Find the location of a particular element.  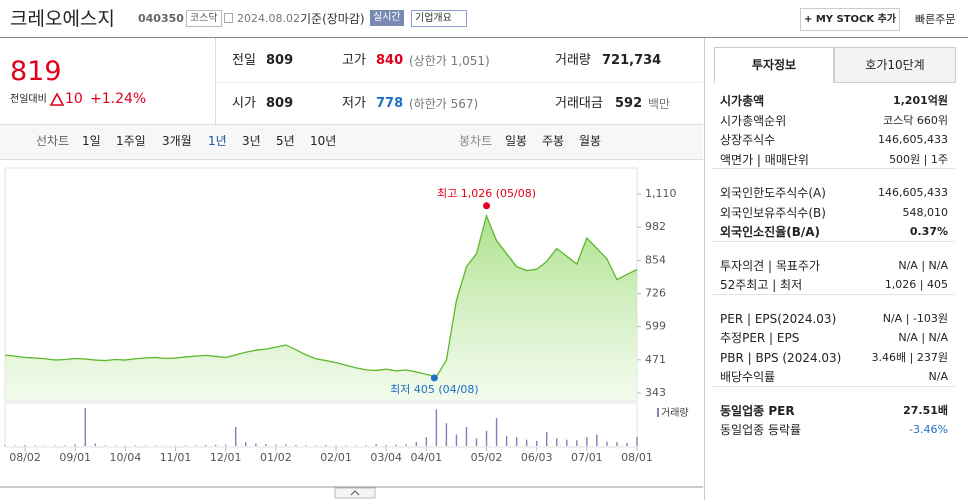

x-tick-label: 01/02 is located at coordinates (276, 457).